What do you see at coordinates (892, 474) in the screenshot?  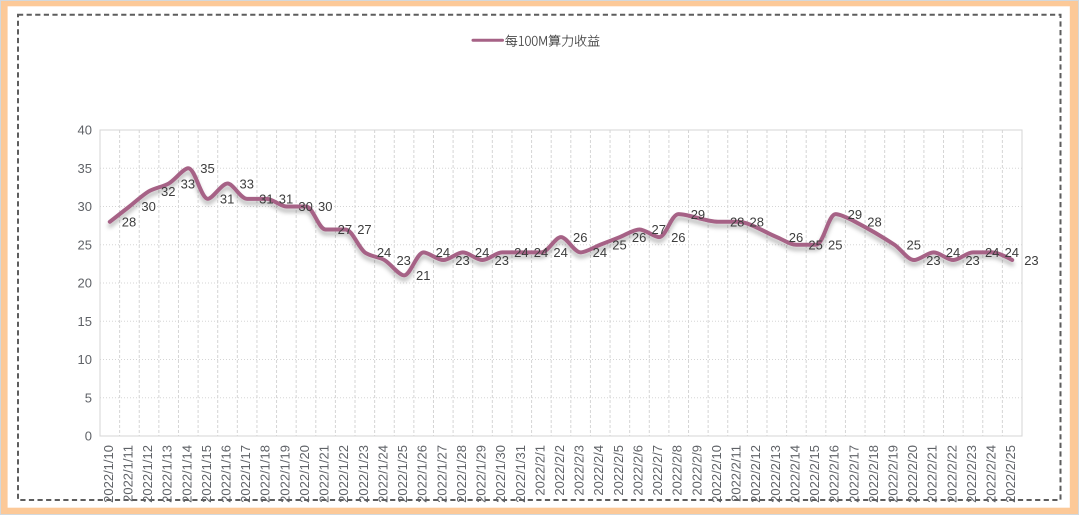 I see `svg-text: 2022/2/19` at bounding box center [892, 474].